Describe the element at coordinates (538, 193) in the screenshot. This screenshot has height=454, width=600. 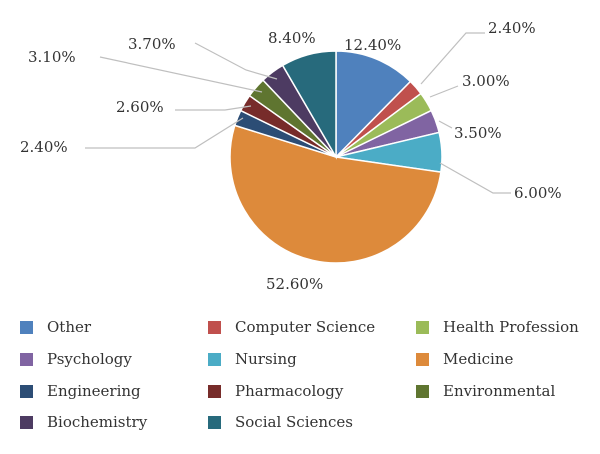
I see `data-label-nursing: 6.00%` at that location.